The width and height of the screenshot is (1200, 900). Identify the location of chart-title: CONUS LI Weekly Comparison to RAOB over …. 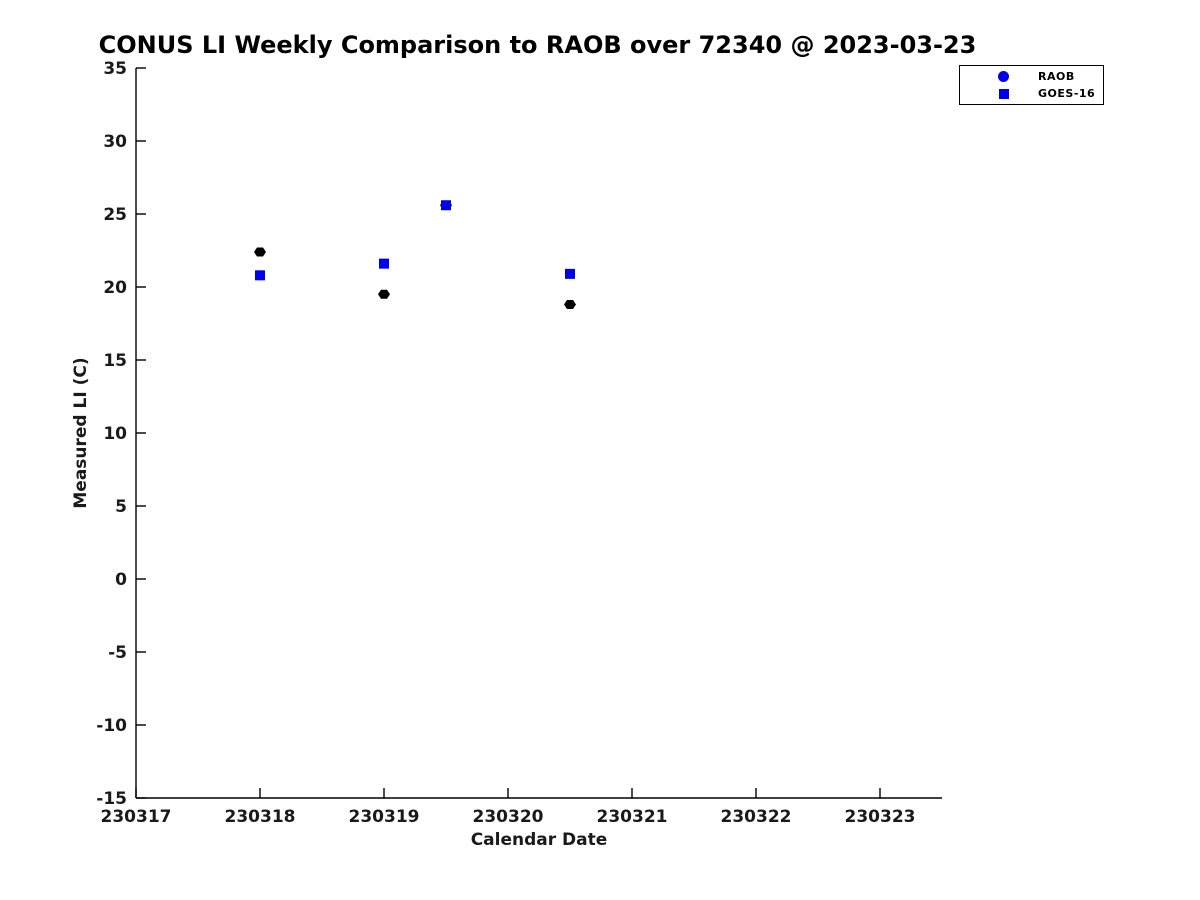
(537, 45).